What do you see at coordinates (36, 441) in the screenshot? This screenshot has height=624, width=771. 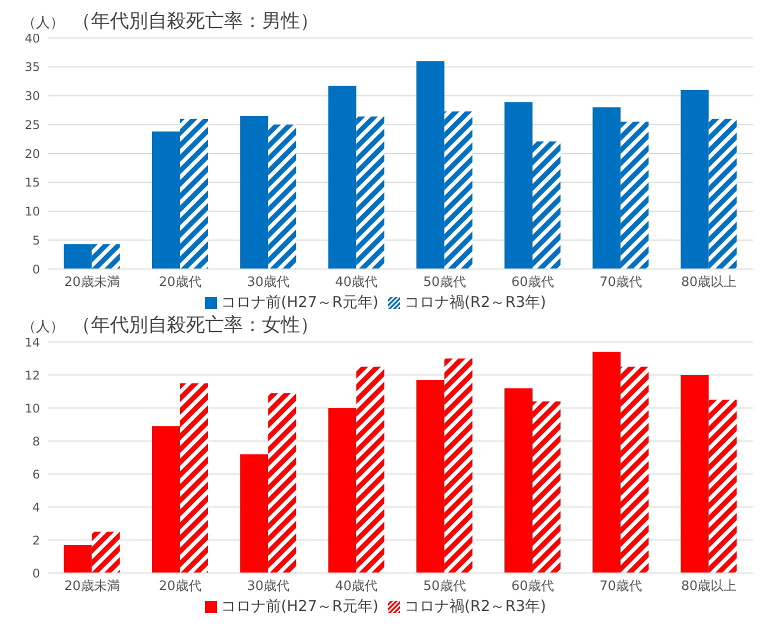 I see `y-tick-label: 8` at bounding box center [36, 441].